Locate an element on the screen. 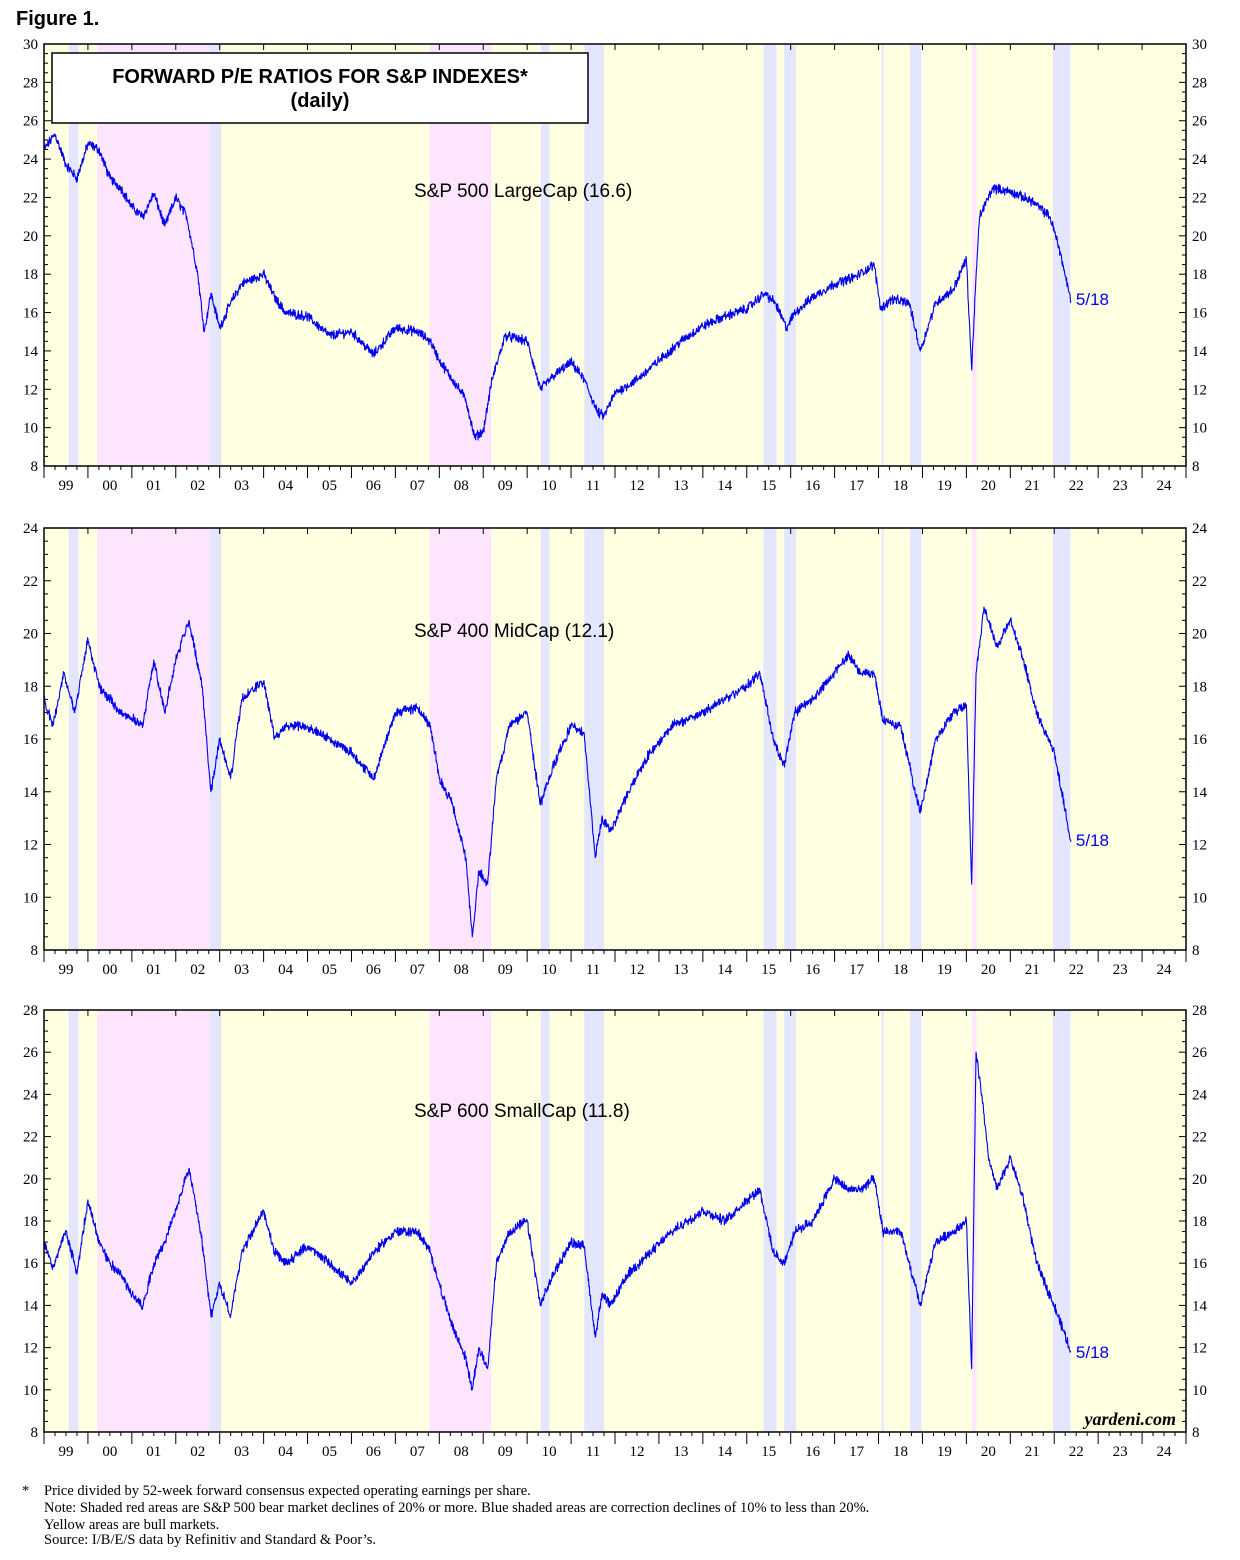 Image resolution: width=1240 pixels, height=1560 pixels. watermark: yardeni.com is located at coordinates (1130, 1419).